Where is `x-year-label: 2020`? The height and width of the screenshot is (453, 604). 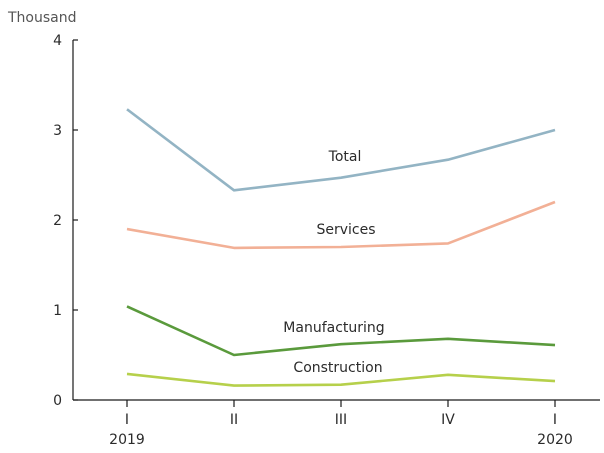
x-year-label: 2020 is located at coordinates (555, 440).